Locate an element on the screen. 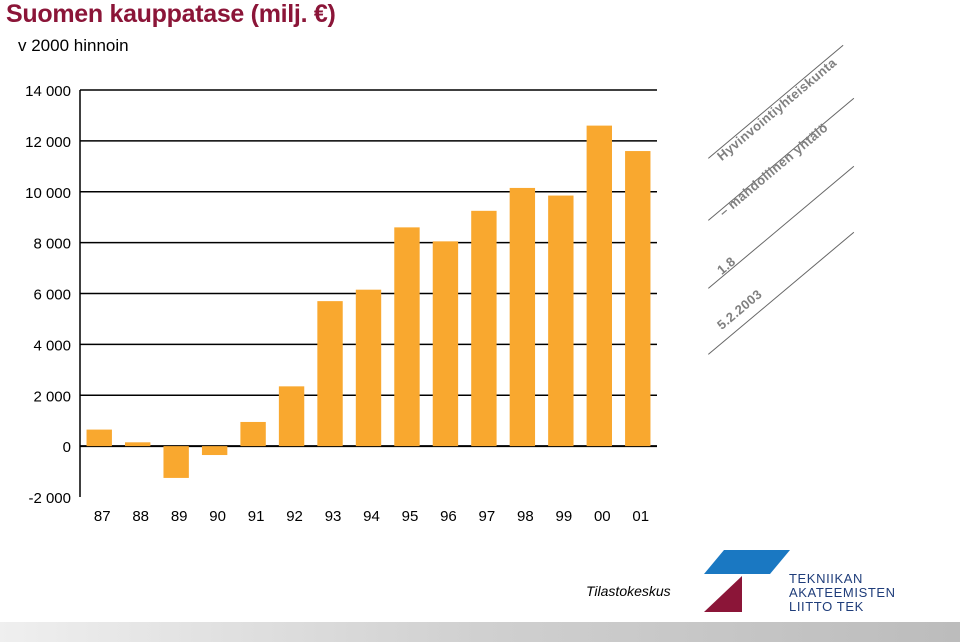 The width and height of the screenshot is (960, 642). x-tick-label: 95 is located at coordinates (410, 516).